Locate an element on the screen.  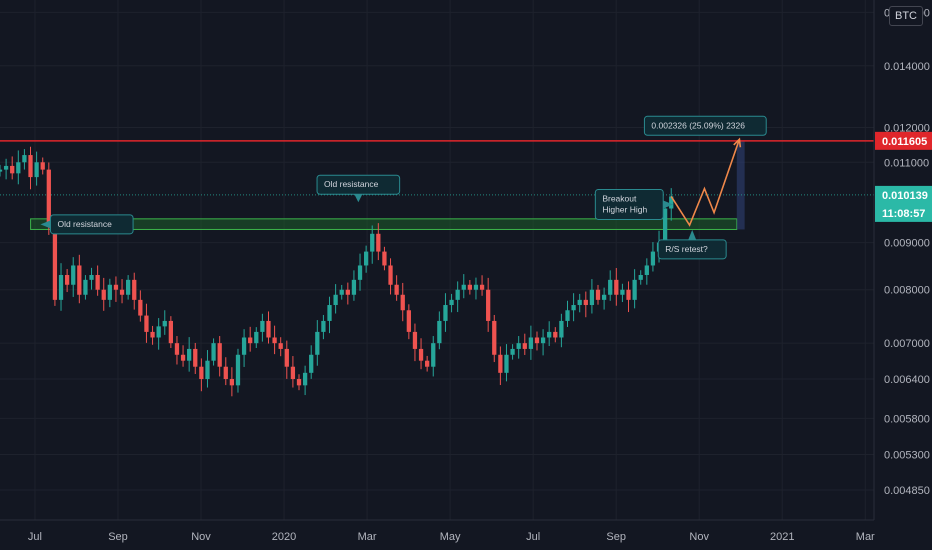
callout-text: R/S retest? is located at coordinates (686, 249).